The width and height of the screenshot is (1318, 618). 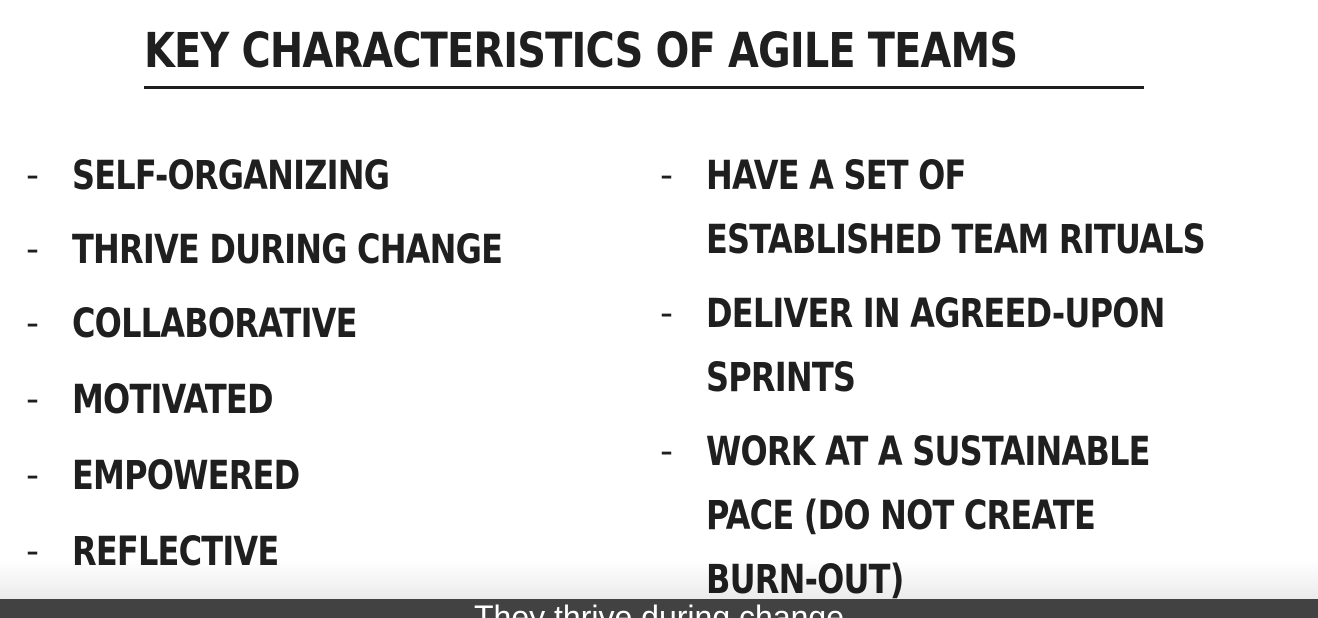 I want to click on list-item-text-line: WORK AT A SUSTAINABLE, so click(x=928, y=452).